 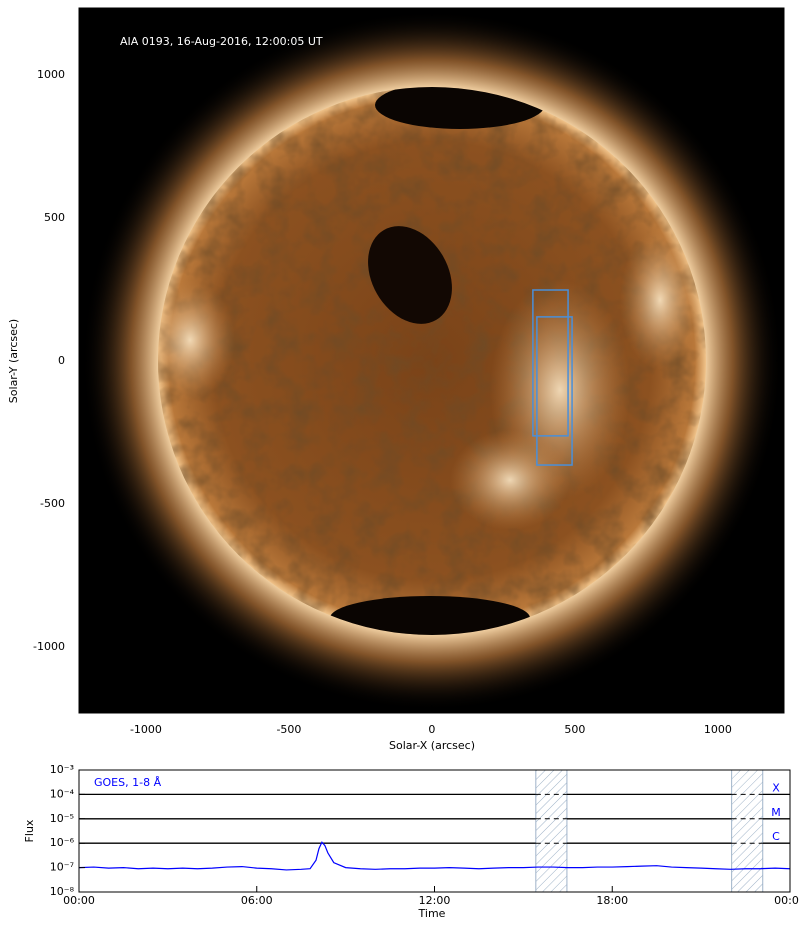 What do you see at coordinates (29, 830) in the screenshot?
I see `y-axis-label: Flux` at bounding box center [29, 830].